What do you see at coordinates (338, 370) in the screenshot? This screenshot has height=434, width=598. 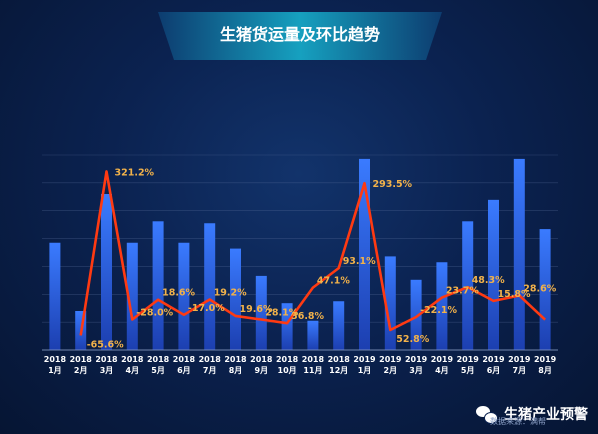 I see `x-tick-month: 12月` at bounding box center [338, 370].